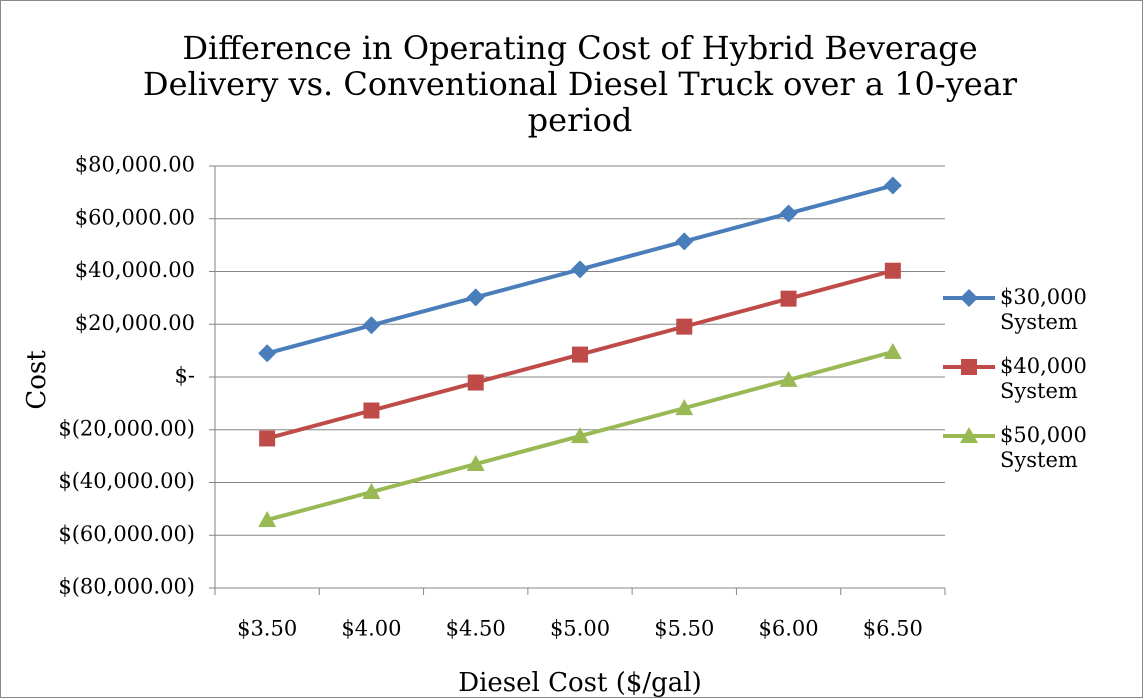  I want to click on y-tick-label: $(60,000.00), so click(126, 534).